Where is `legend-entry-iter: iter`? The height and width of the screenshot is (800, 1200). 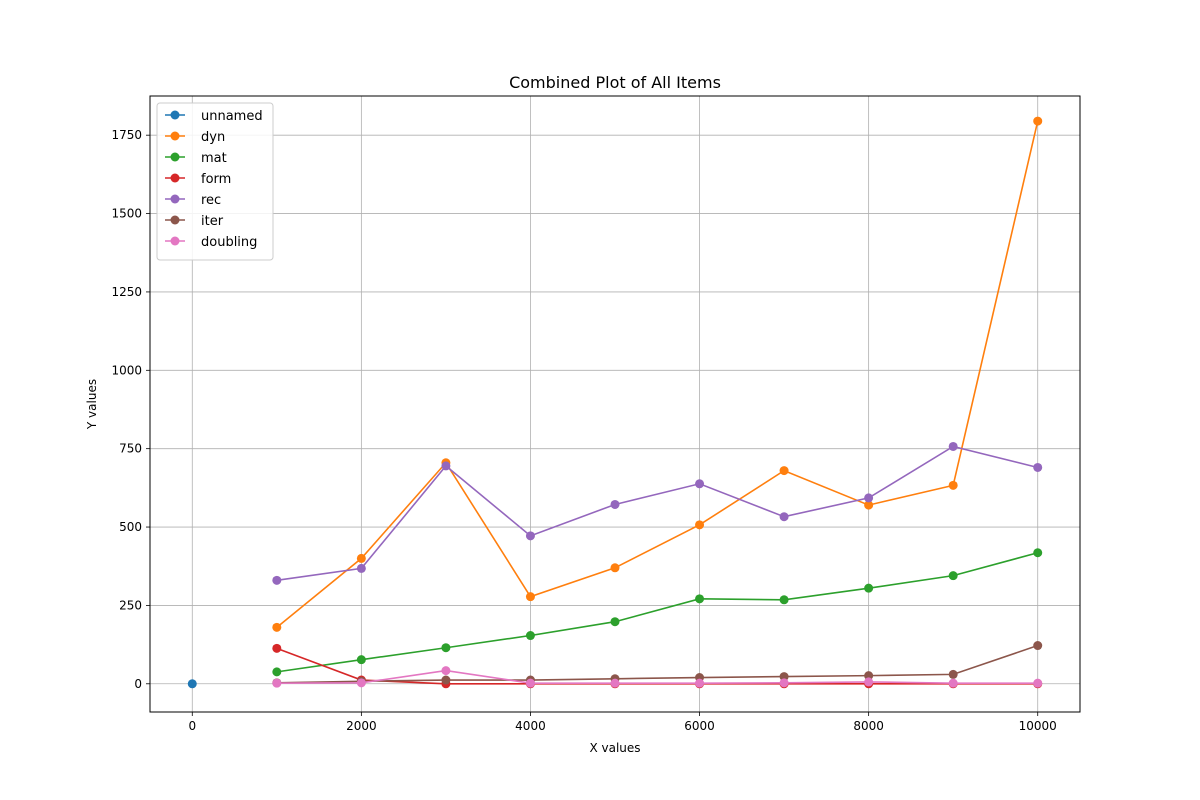 legend-entry-iter: iter is located at coordinates (194, 221).